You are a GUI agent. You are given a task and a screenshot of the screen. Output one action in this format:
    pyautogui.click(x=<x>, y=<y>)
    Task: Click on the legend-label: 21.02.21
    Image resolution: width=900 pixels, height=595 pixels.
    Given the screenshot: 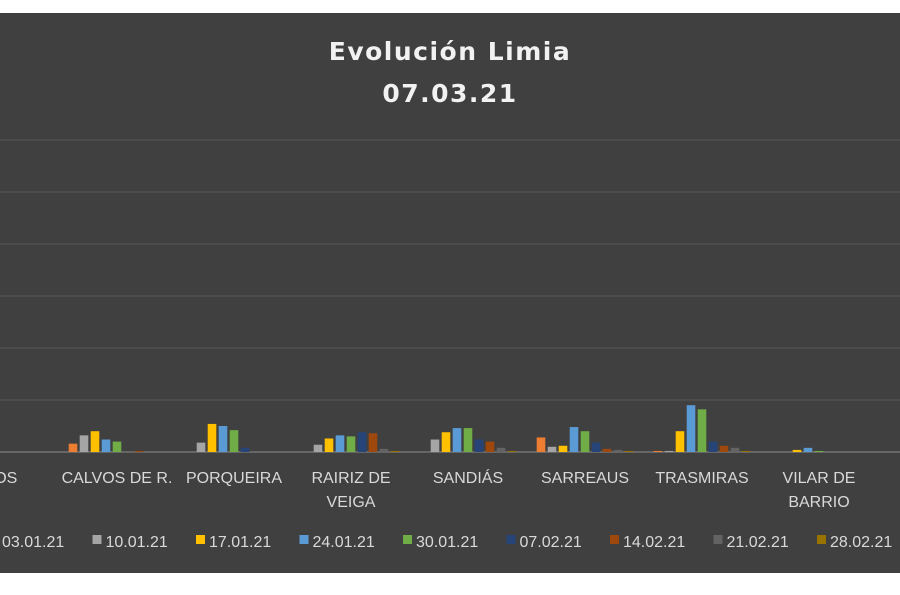 What is the action you would take?
    pyautogui.click(x=758, y=542)
    